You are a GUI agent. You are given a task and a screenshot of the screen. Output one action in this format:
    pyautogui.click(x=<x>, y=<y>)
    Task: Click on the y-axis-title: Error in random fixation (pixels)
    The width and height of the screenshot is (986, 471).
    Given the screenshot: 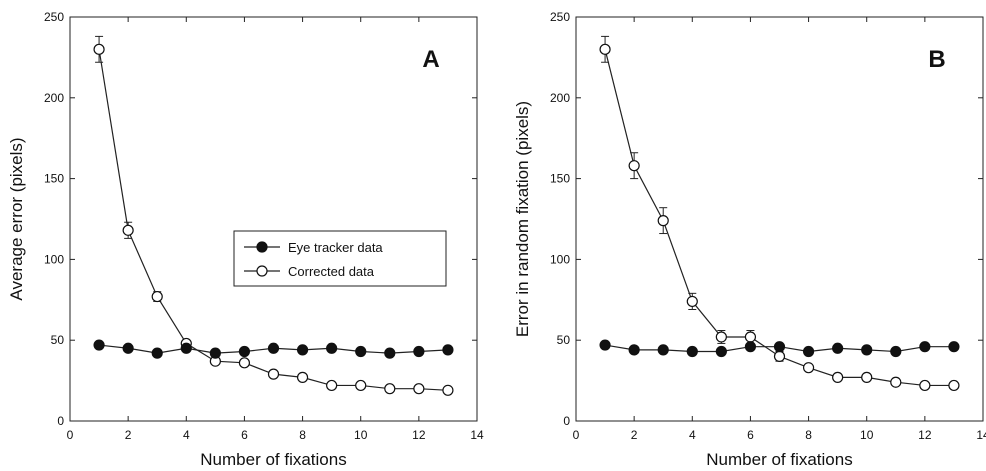 What is the action you would take?
    pyautogui.click(x=522, y=219)
    